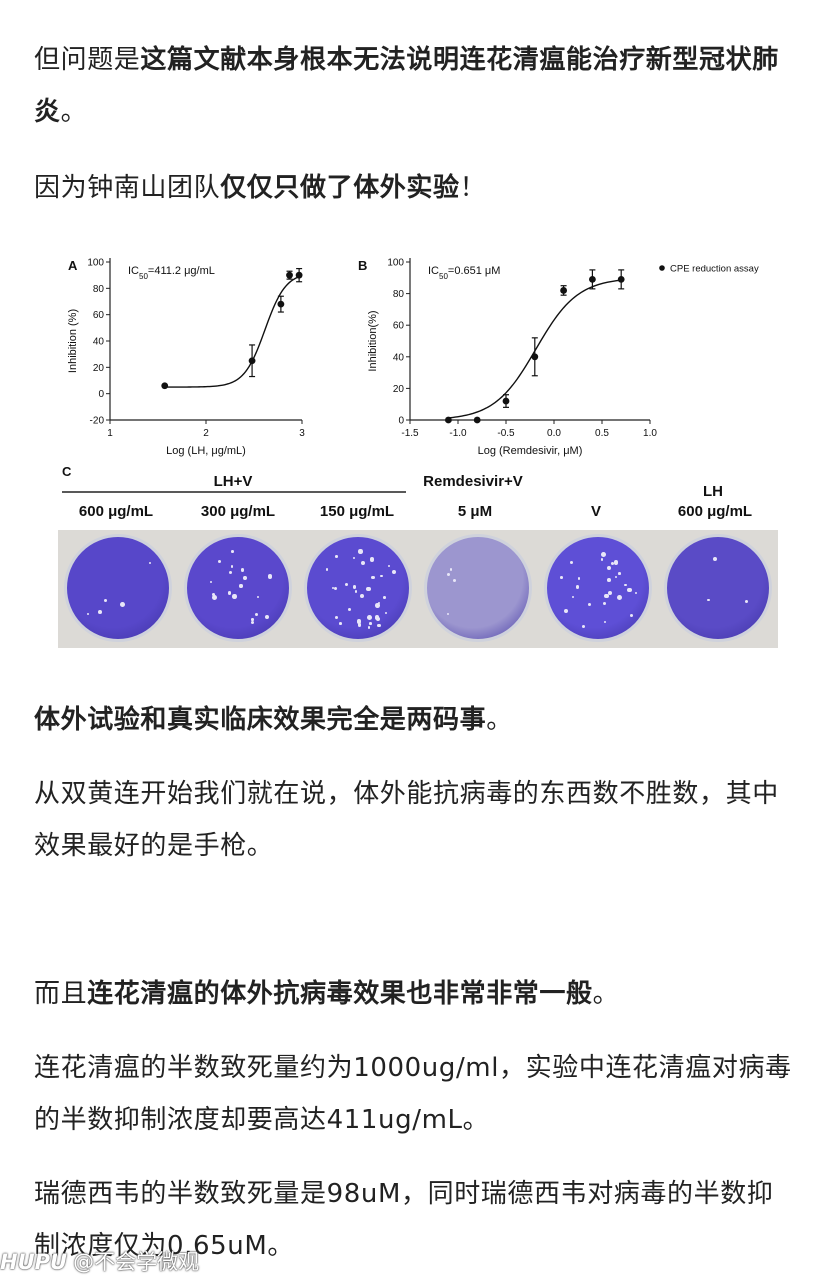  What do you see at coordinates (302, 433) in the screenshot?
I see `x-tick-label: 3` at bounding box center [302, 433].